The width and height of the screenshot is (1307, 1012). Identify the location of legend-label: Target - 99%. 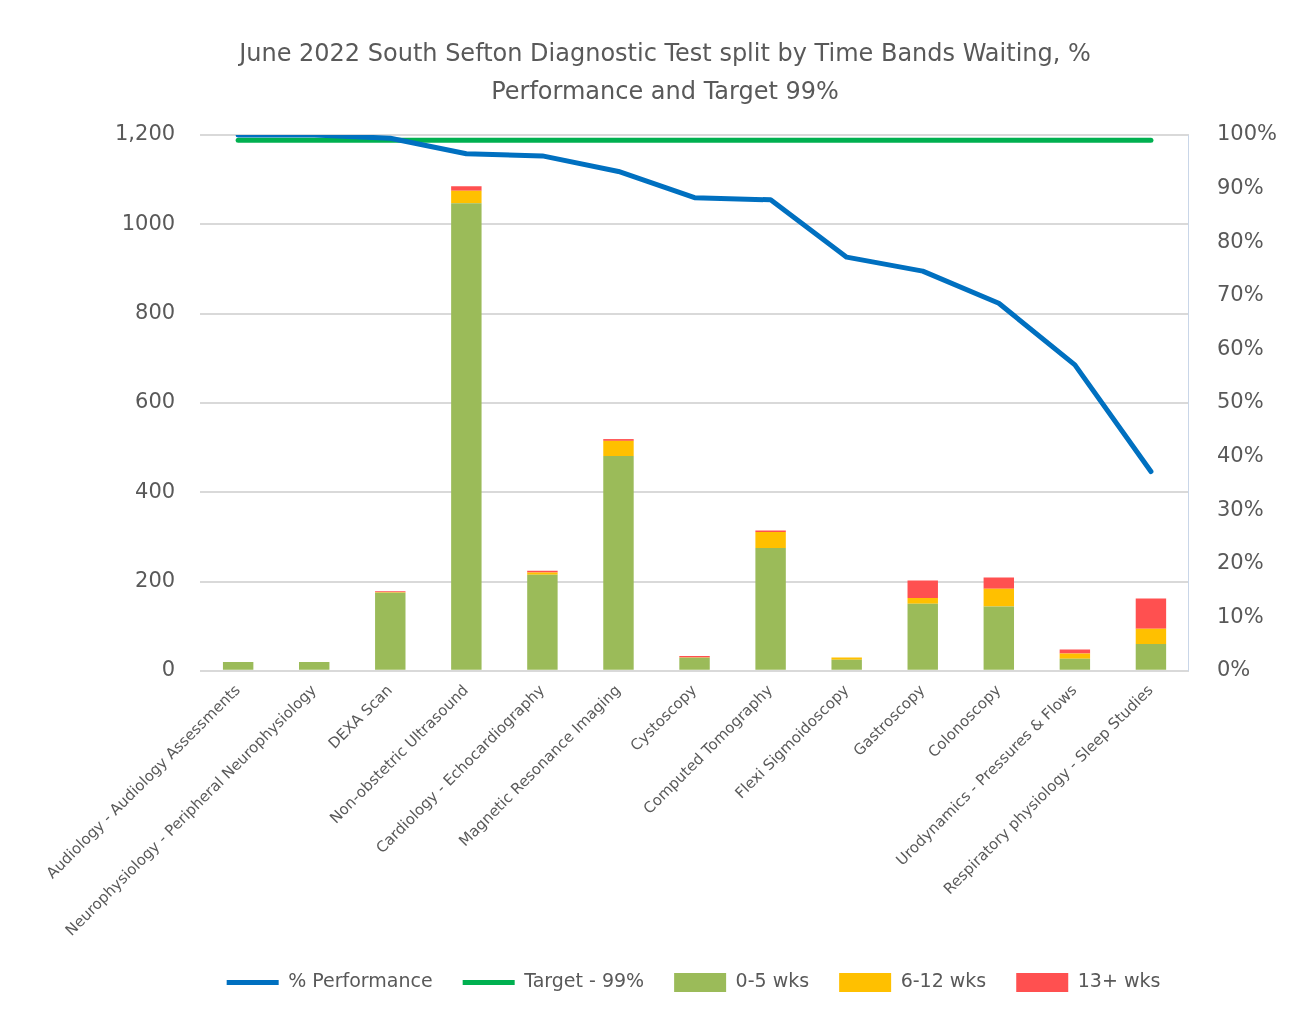
(584, 980).